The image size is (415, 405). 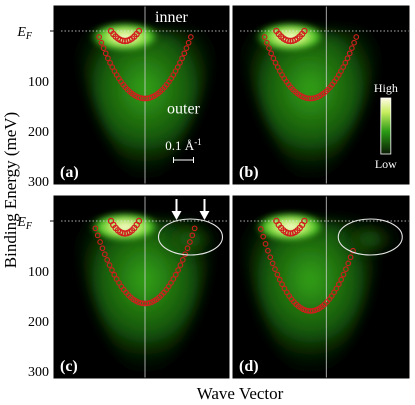 What do you see at coordinates (10, 190) in the screenshot?
I see `y-axis-title: Binding Energy (meV)` at bounding box center [10, 190].